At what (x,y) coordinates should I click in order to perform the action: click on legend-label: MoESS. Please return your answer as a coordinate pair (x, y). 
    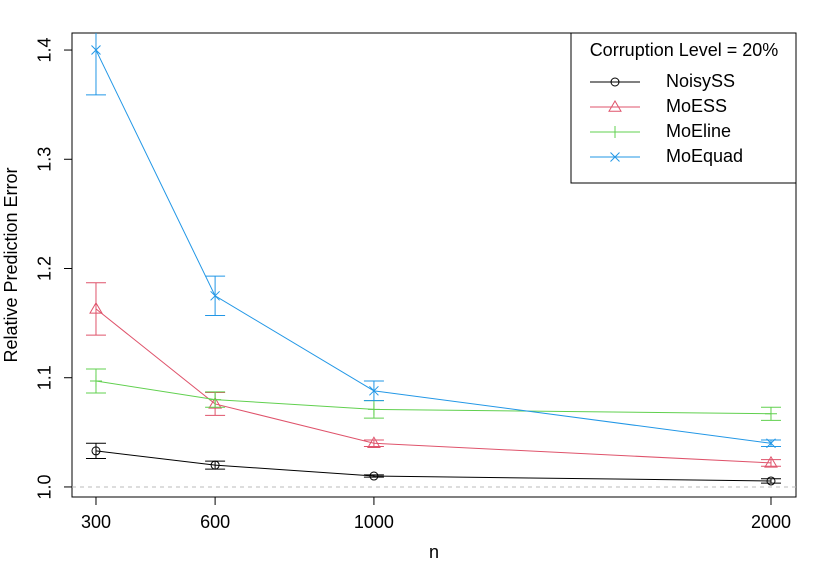
    Looking at the image, I should click on (696, 106).